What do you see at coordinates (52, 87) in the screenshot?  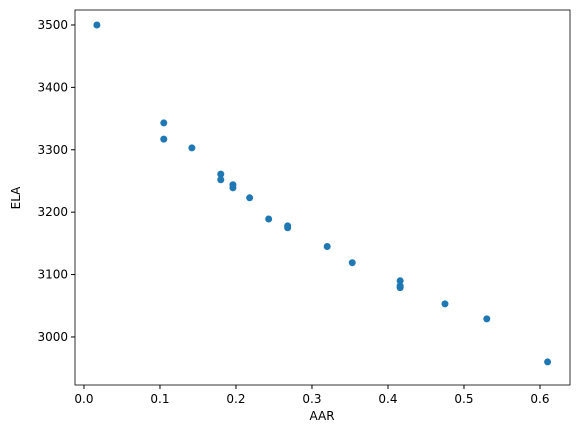 I see `y-tick-label: 3400` at bounding box center [52, 87].